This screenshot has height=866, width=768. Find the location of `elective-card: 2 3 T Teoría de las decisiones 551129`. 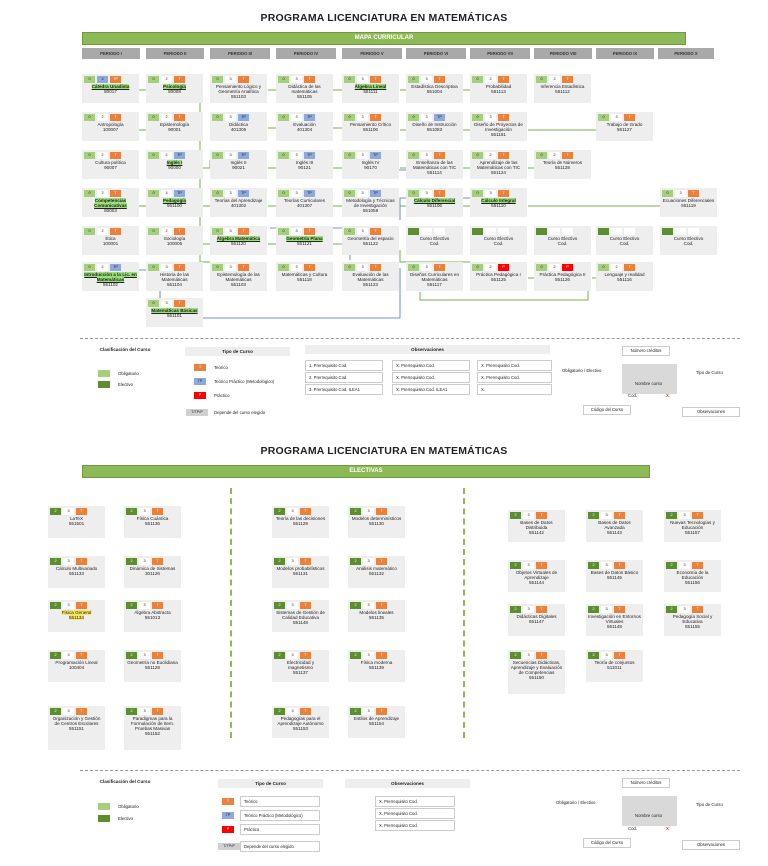

elective-card: 2 3 T Teoría de las decisiones 551129 is located at coordinates (300, 522).